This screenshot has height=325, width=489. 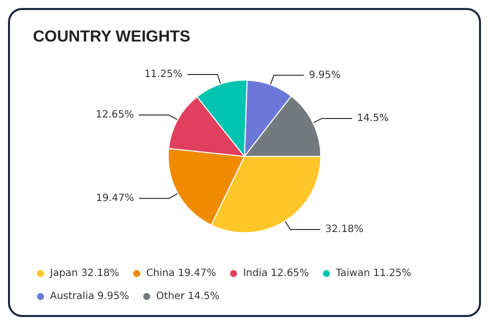 I want to click on legend-label: Other 14.5%, so click(x=188, y=296).